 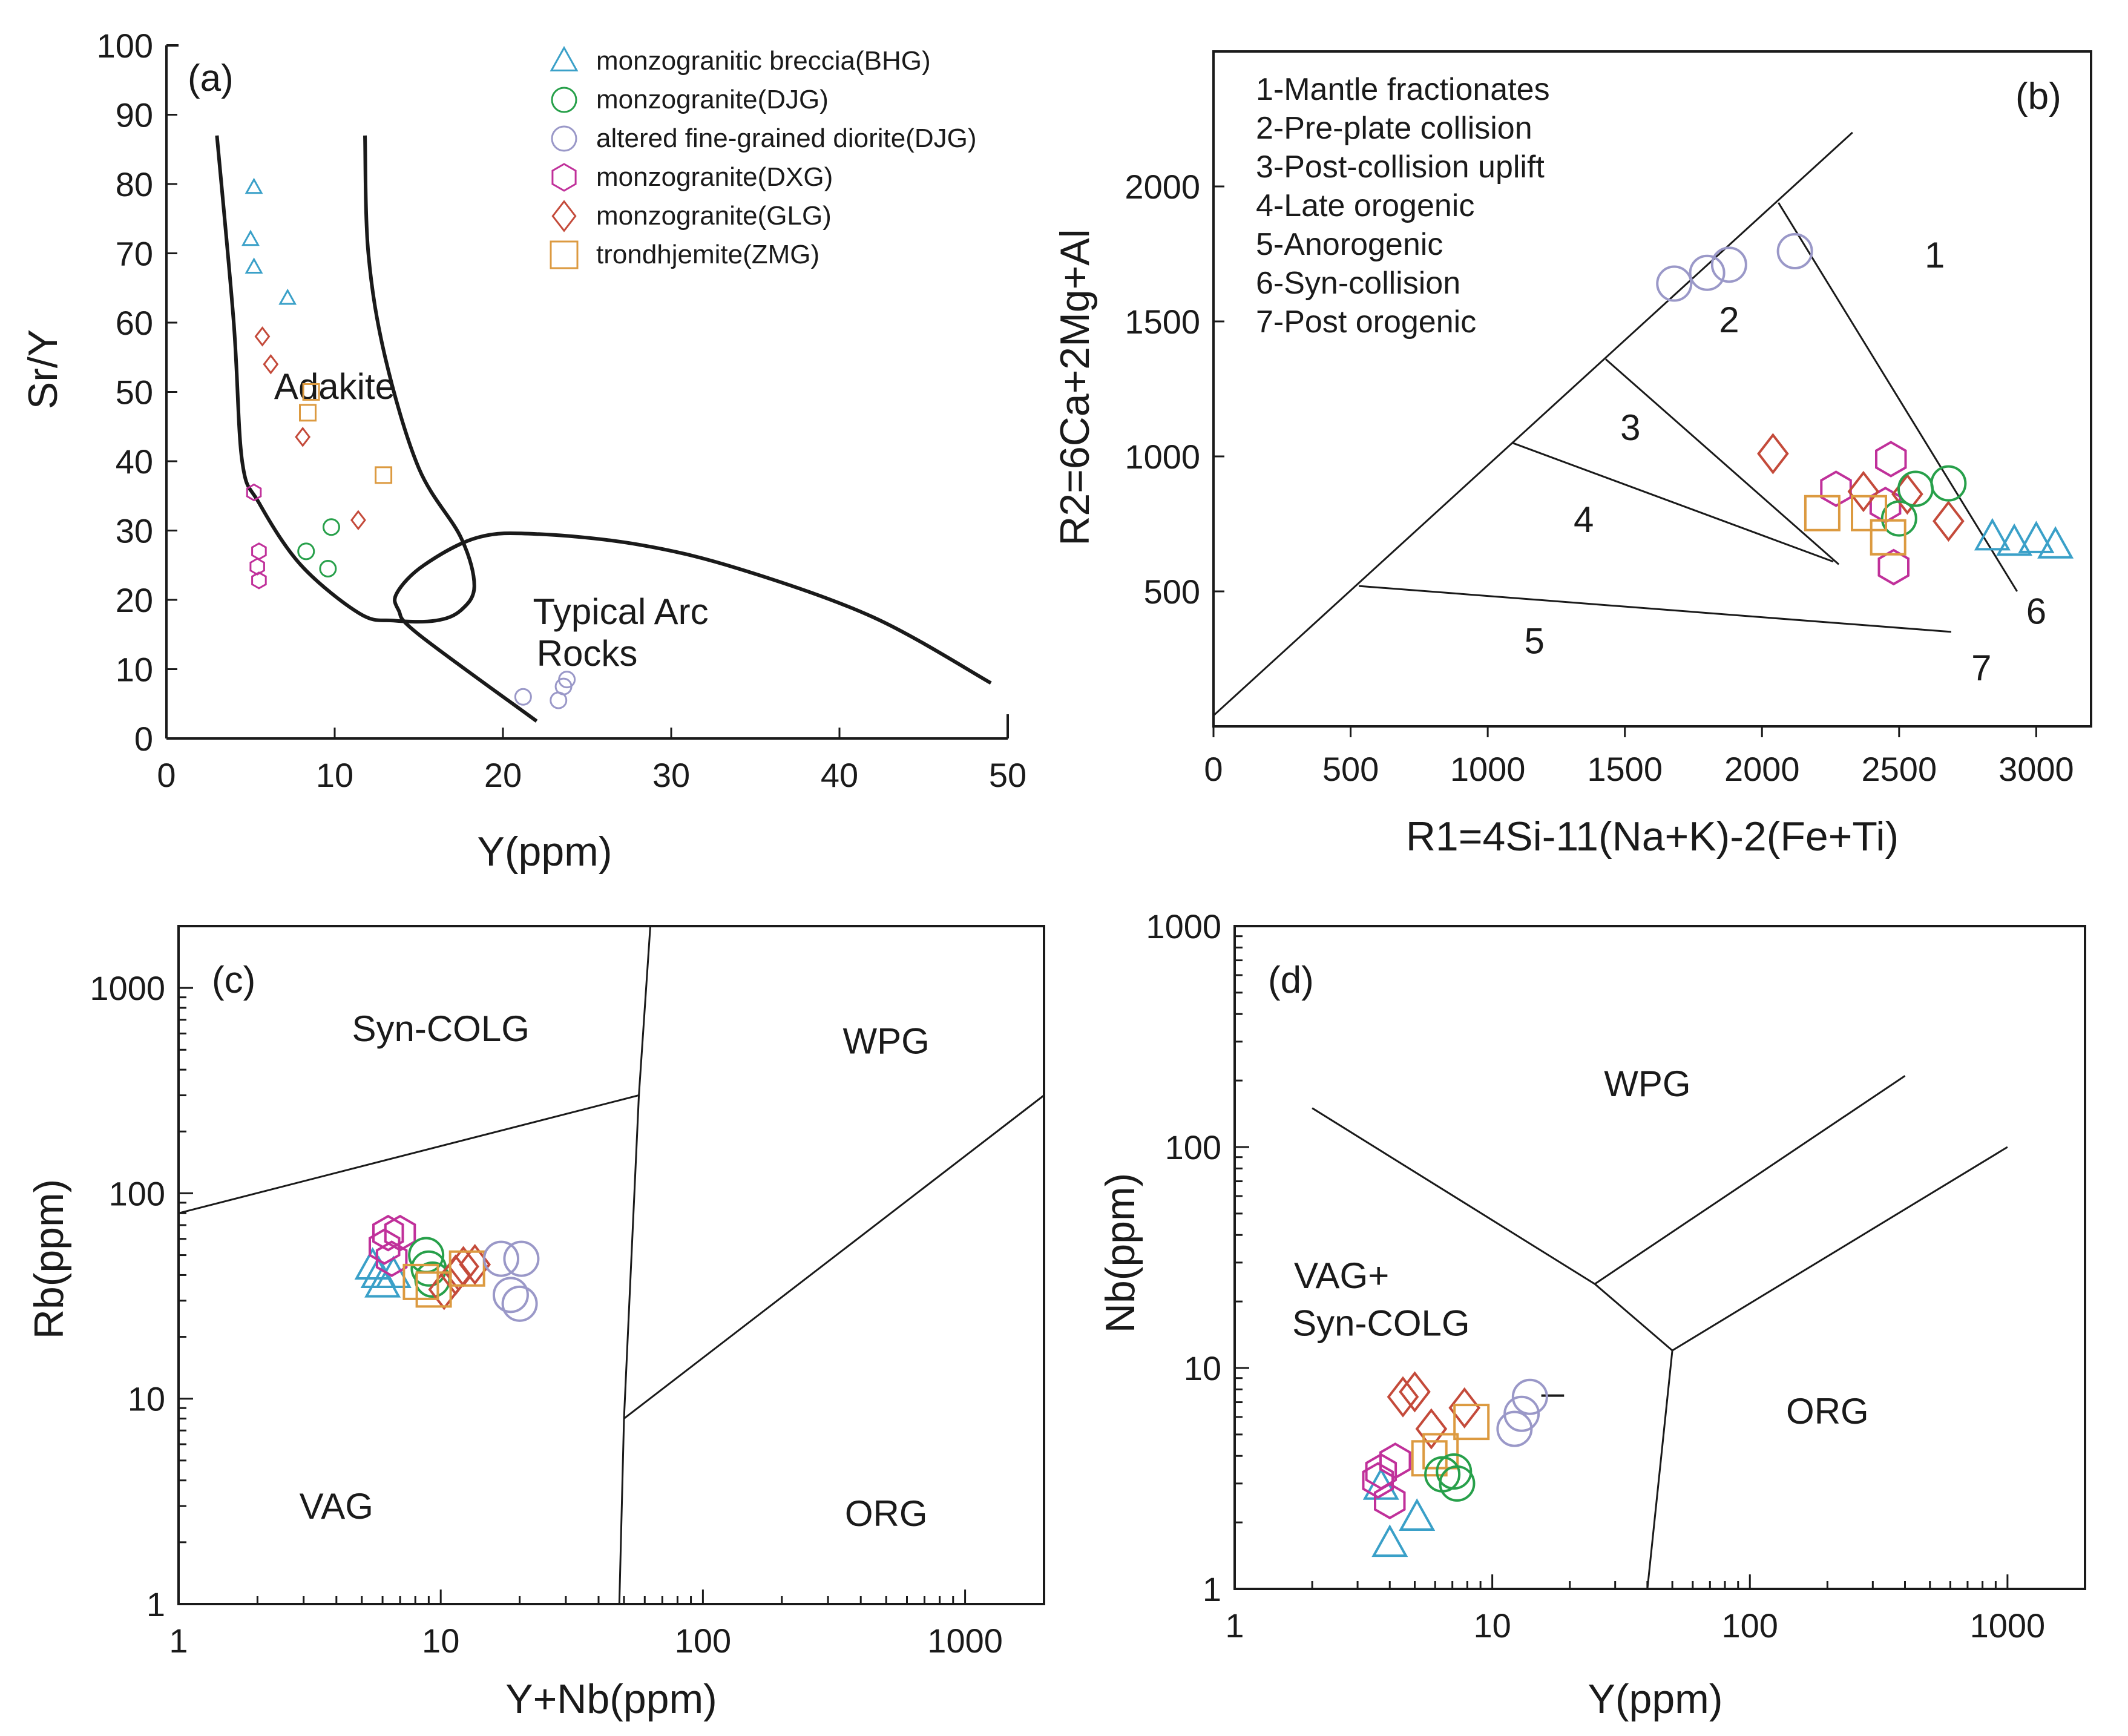 What do you see at coordinates (1828, 1411) in the screenshot?
I see `region-label: ORG` at bounding box center [1828, 1411].